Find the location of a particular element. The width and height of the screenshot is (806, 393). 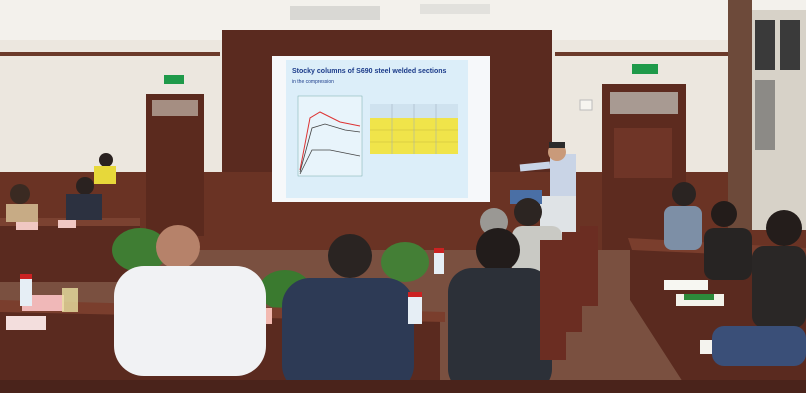

man-seated-head is located at coordinates (85, 186).